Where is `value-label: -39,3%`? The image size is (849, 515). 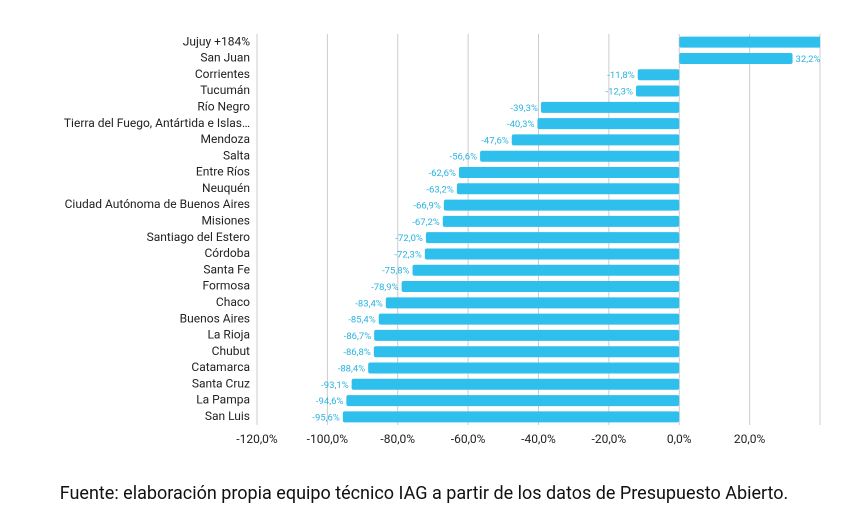 value-label: -39,3% is located at coordinates (524, 108).